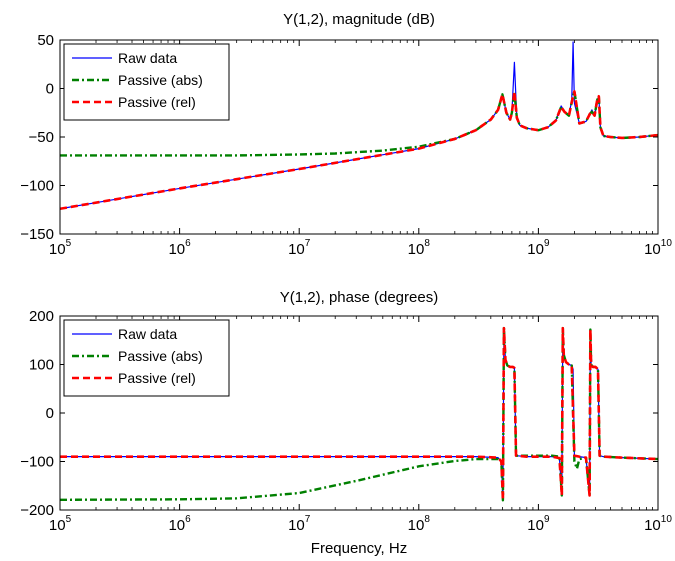 The height and width of the screenshot is (561, 675). What do you see at coordinates (41, 365) in the screenshot?
I see `y-tick-label: 100` at bounding box center [41, 365].